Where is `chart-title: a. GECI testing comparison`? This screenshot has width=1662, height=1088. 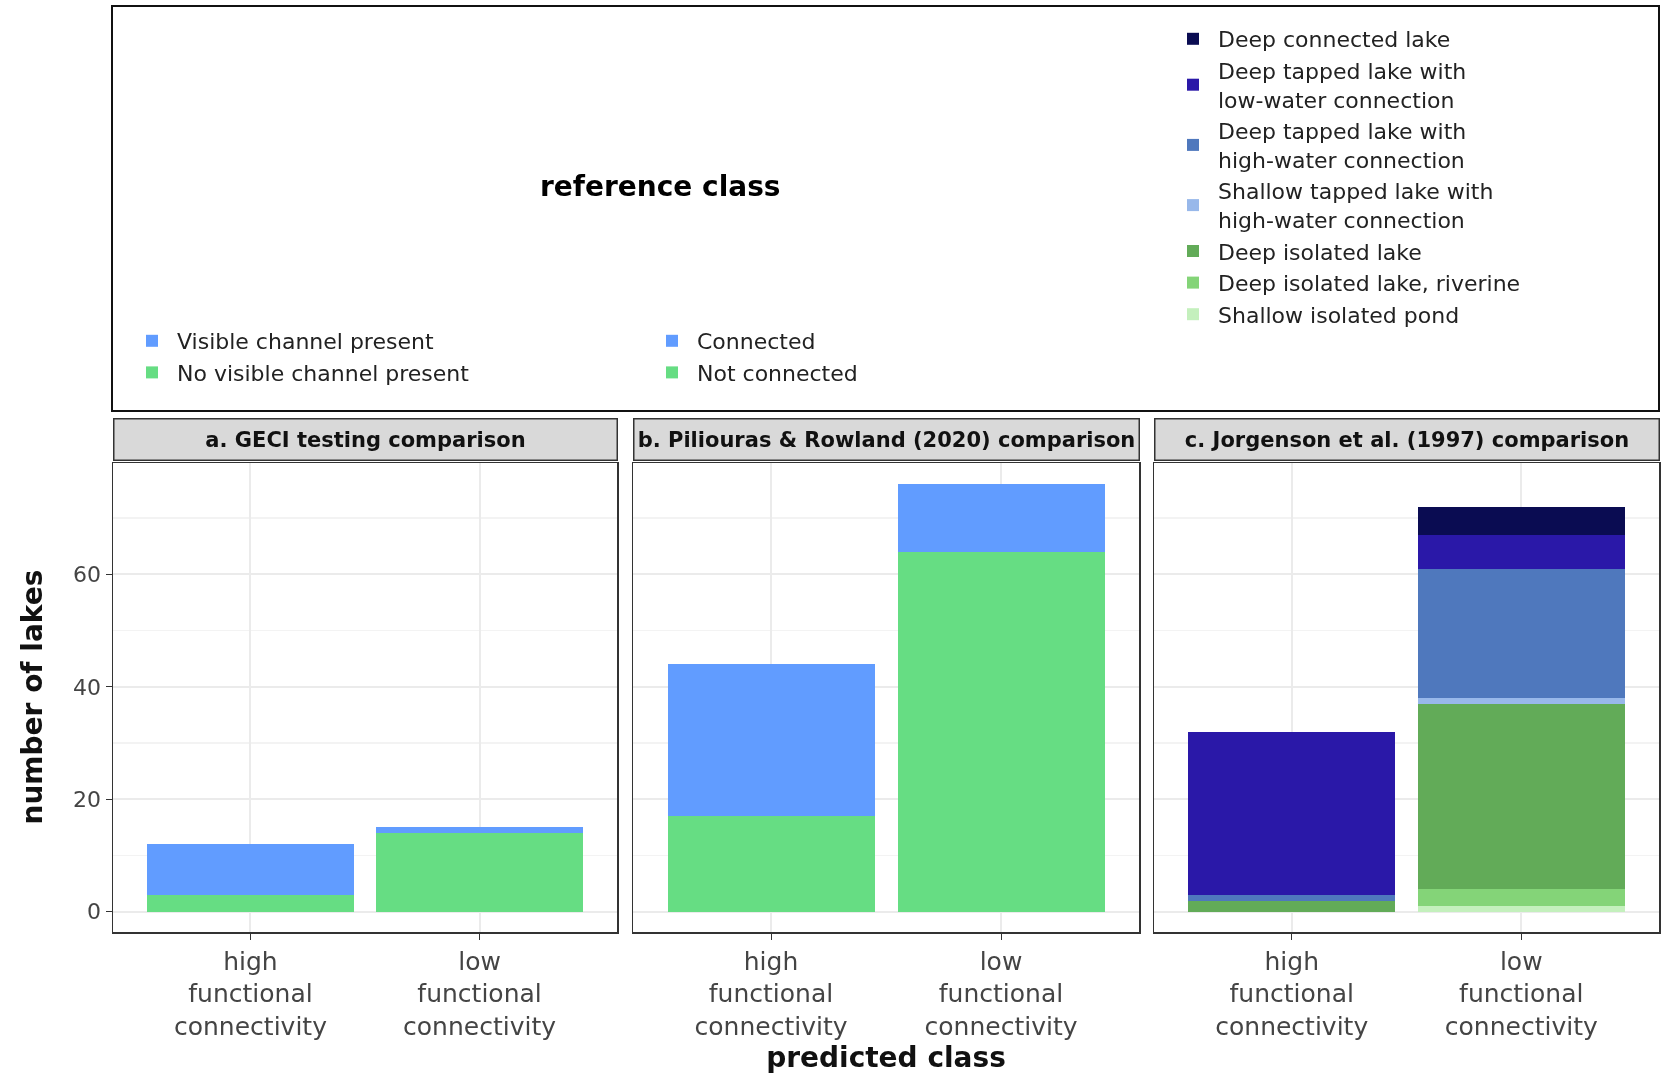 chart-title: a. GECI testing comparison is located at coordinates (365, 439).